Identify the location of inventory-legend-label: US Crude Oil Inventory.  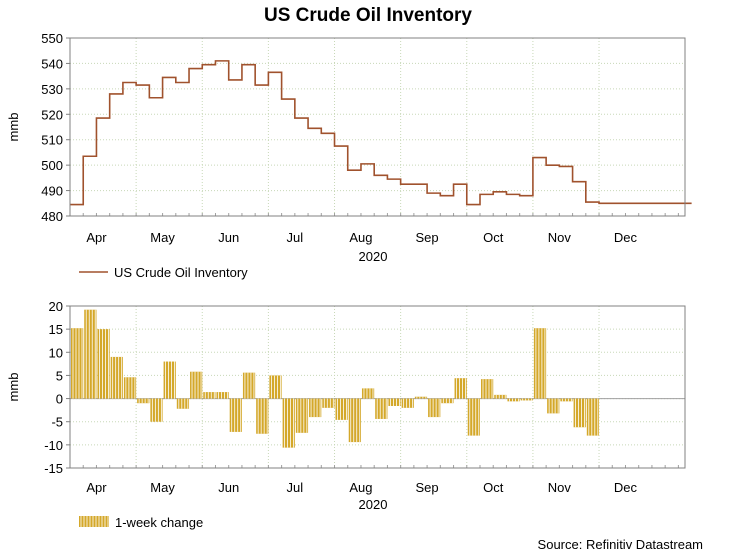
(181, 272).